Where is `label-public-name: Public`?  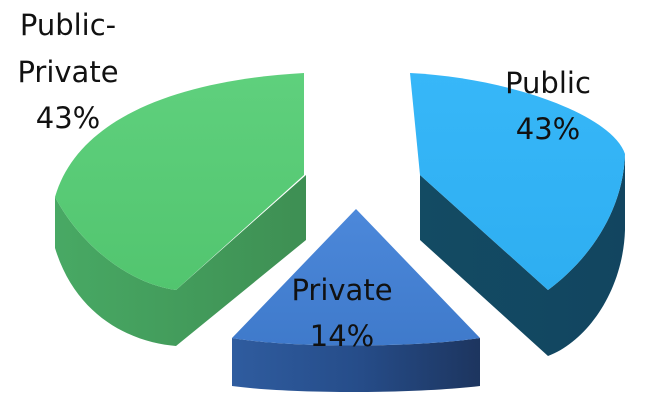 label-public-name: Public is located at coordinates (548, 83).